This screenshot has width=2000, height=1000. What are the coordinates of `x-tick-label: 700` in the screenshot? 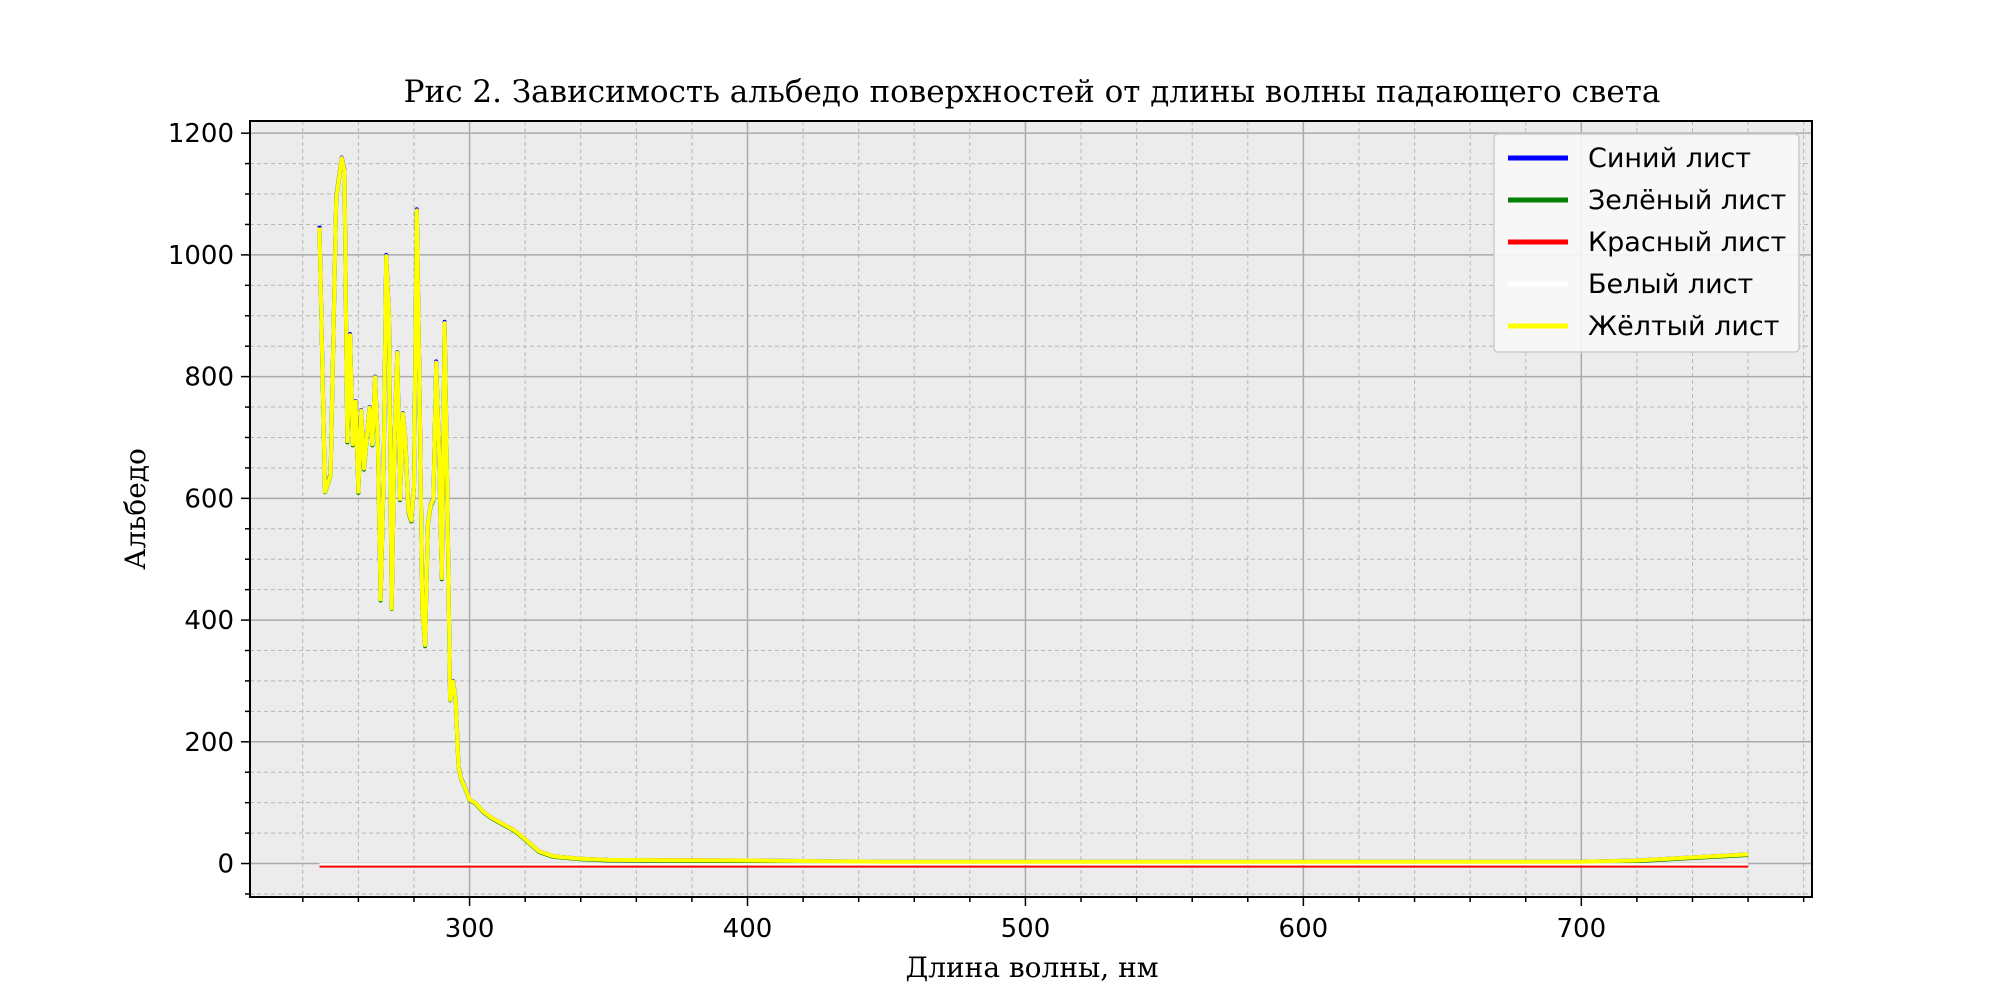 It's located at (1581, 929).